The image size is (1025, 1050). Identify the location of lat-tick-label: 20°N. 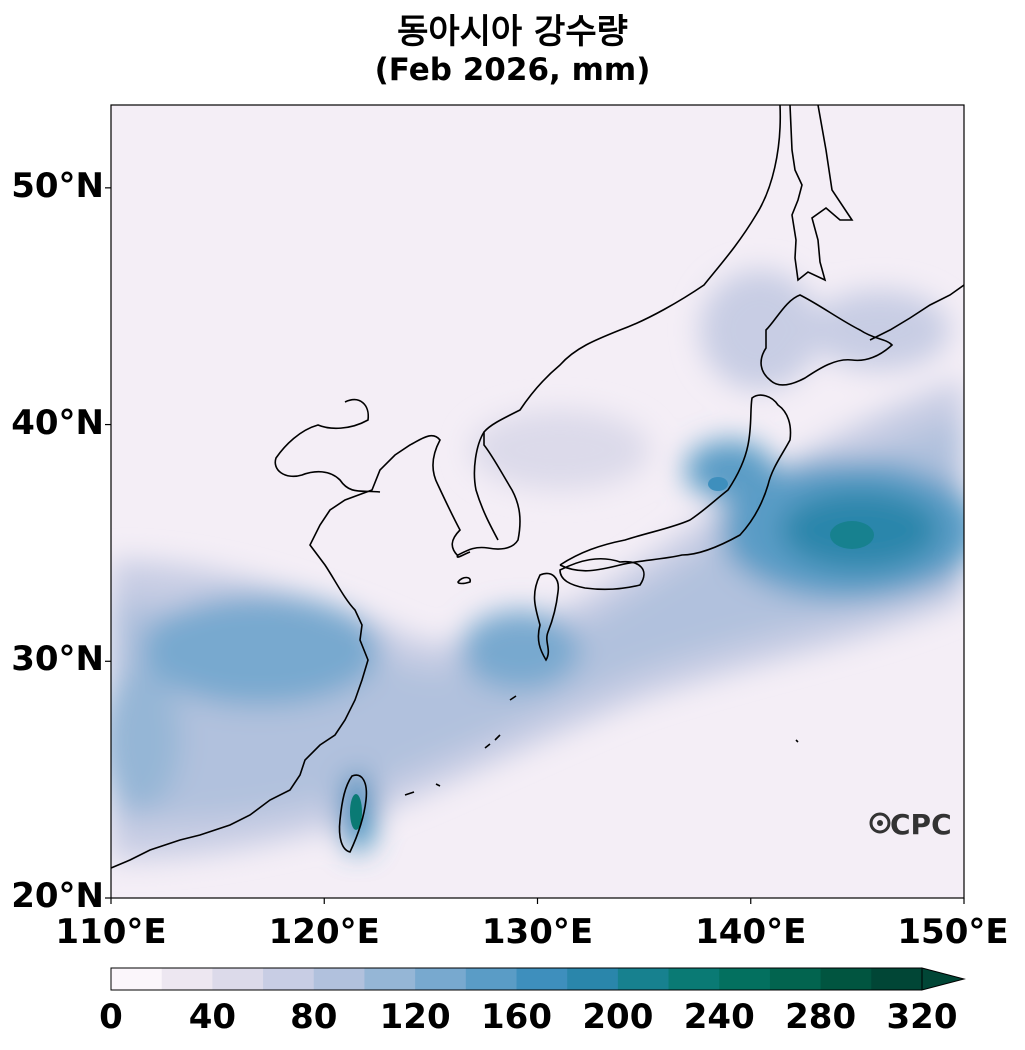
(57, 896).